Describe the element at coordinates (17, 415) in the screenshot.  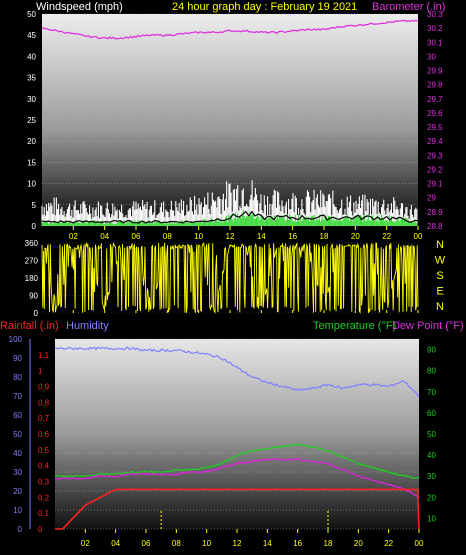
I see `humidity-tick: 60` at that location.